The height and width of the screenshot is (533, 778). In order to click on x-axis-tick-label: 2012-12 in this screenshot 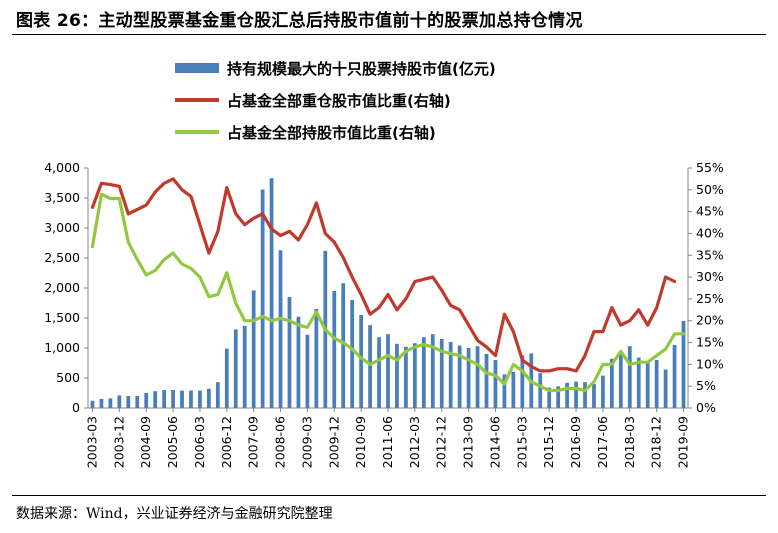, I will do `click(441, 442)`.